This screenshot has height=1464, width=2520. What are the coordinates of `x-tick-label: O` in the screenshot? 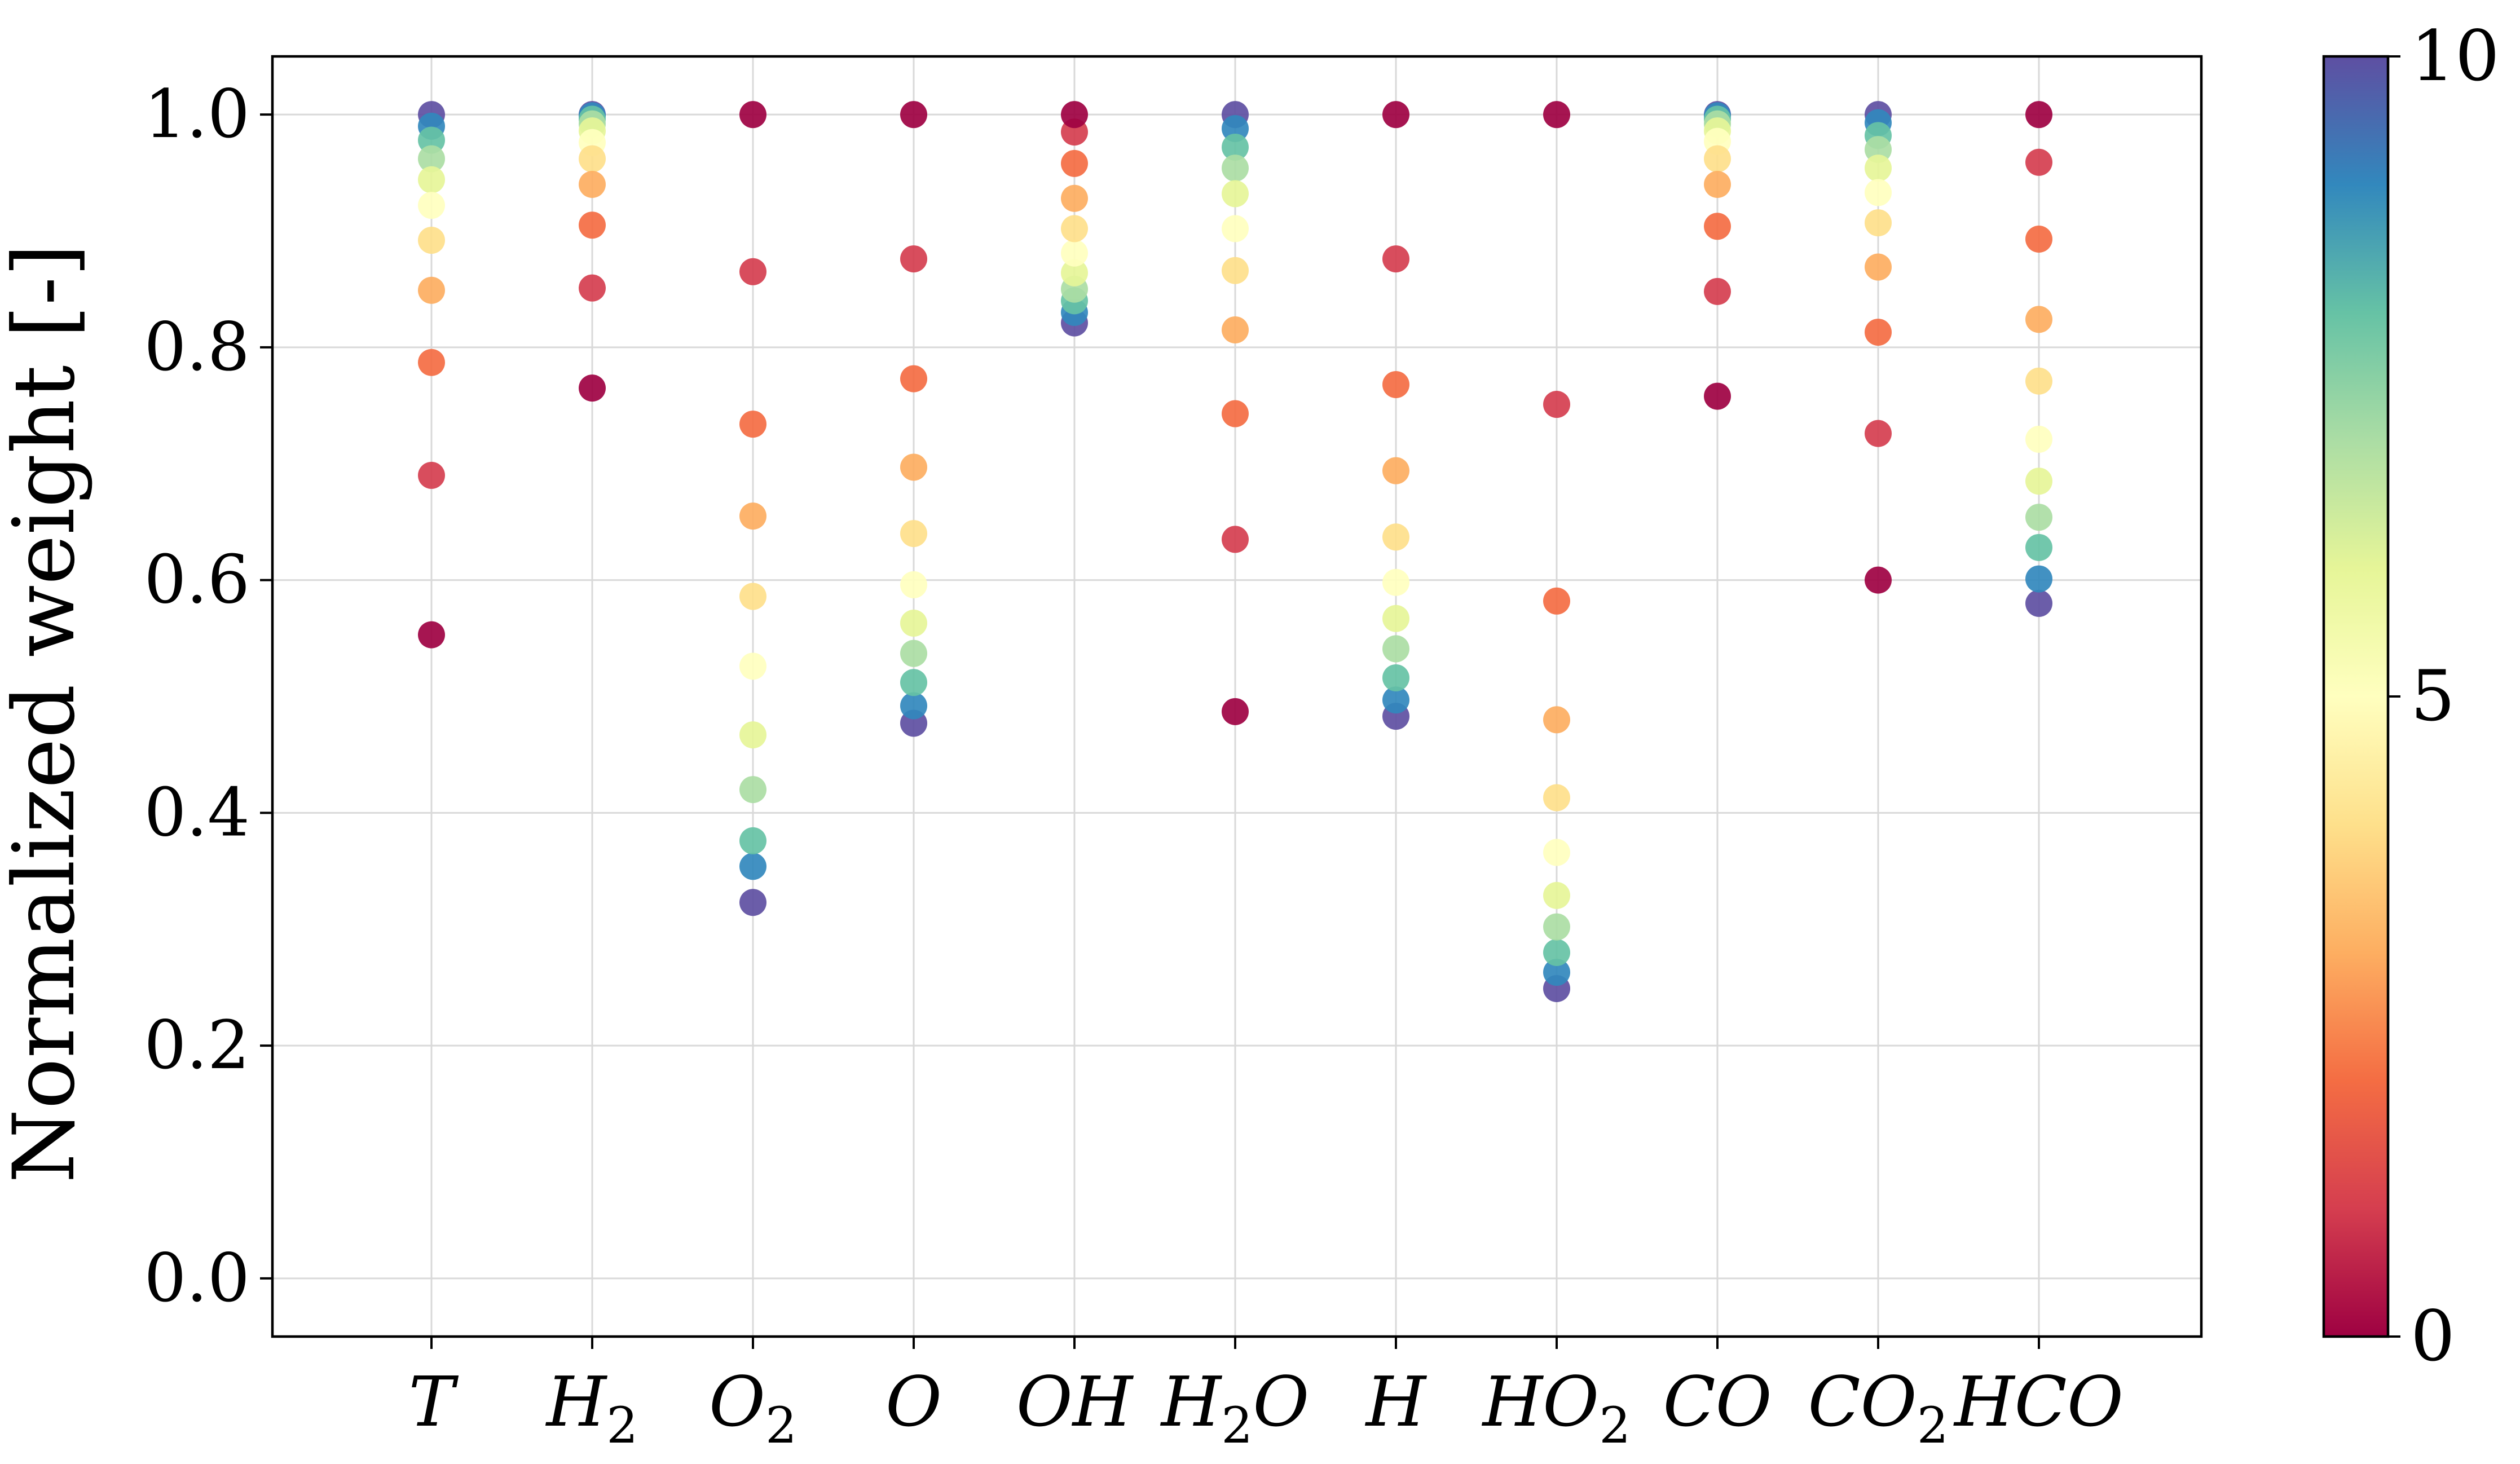 It's located at (913, 1402).